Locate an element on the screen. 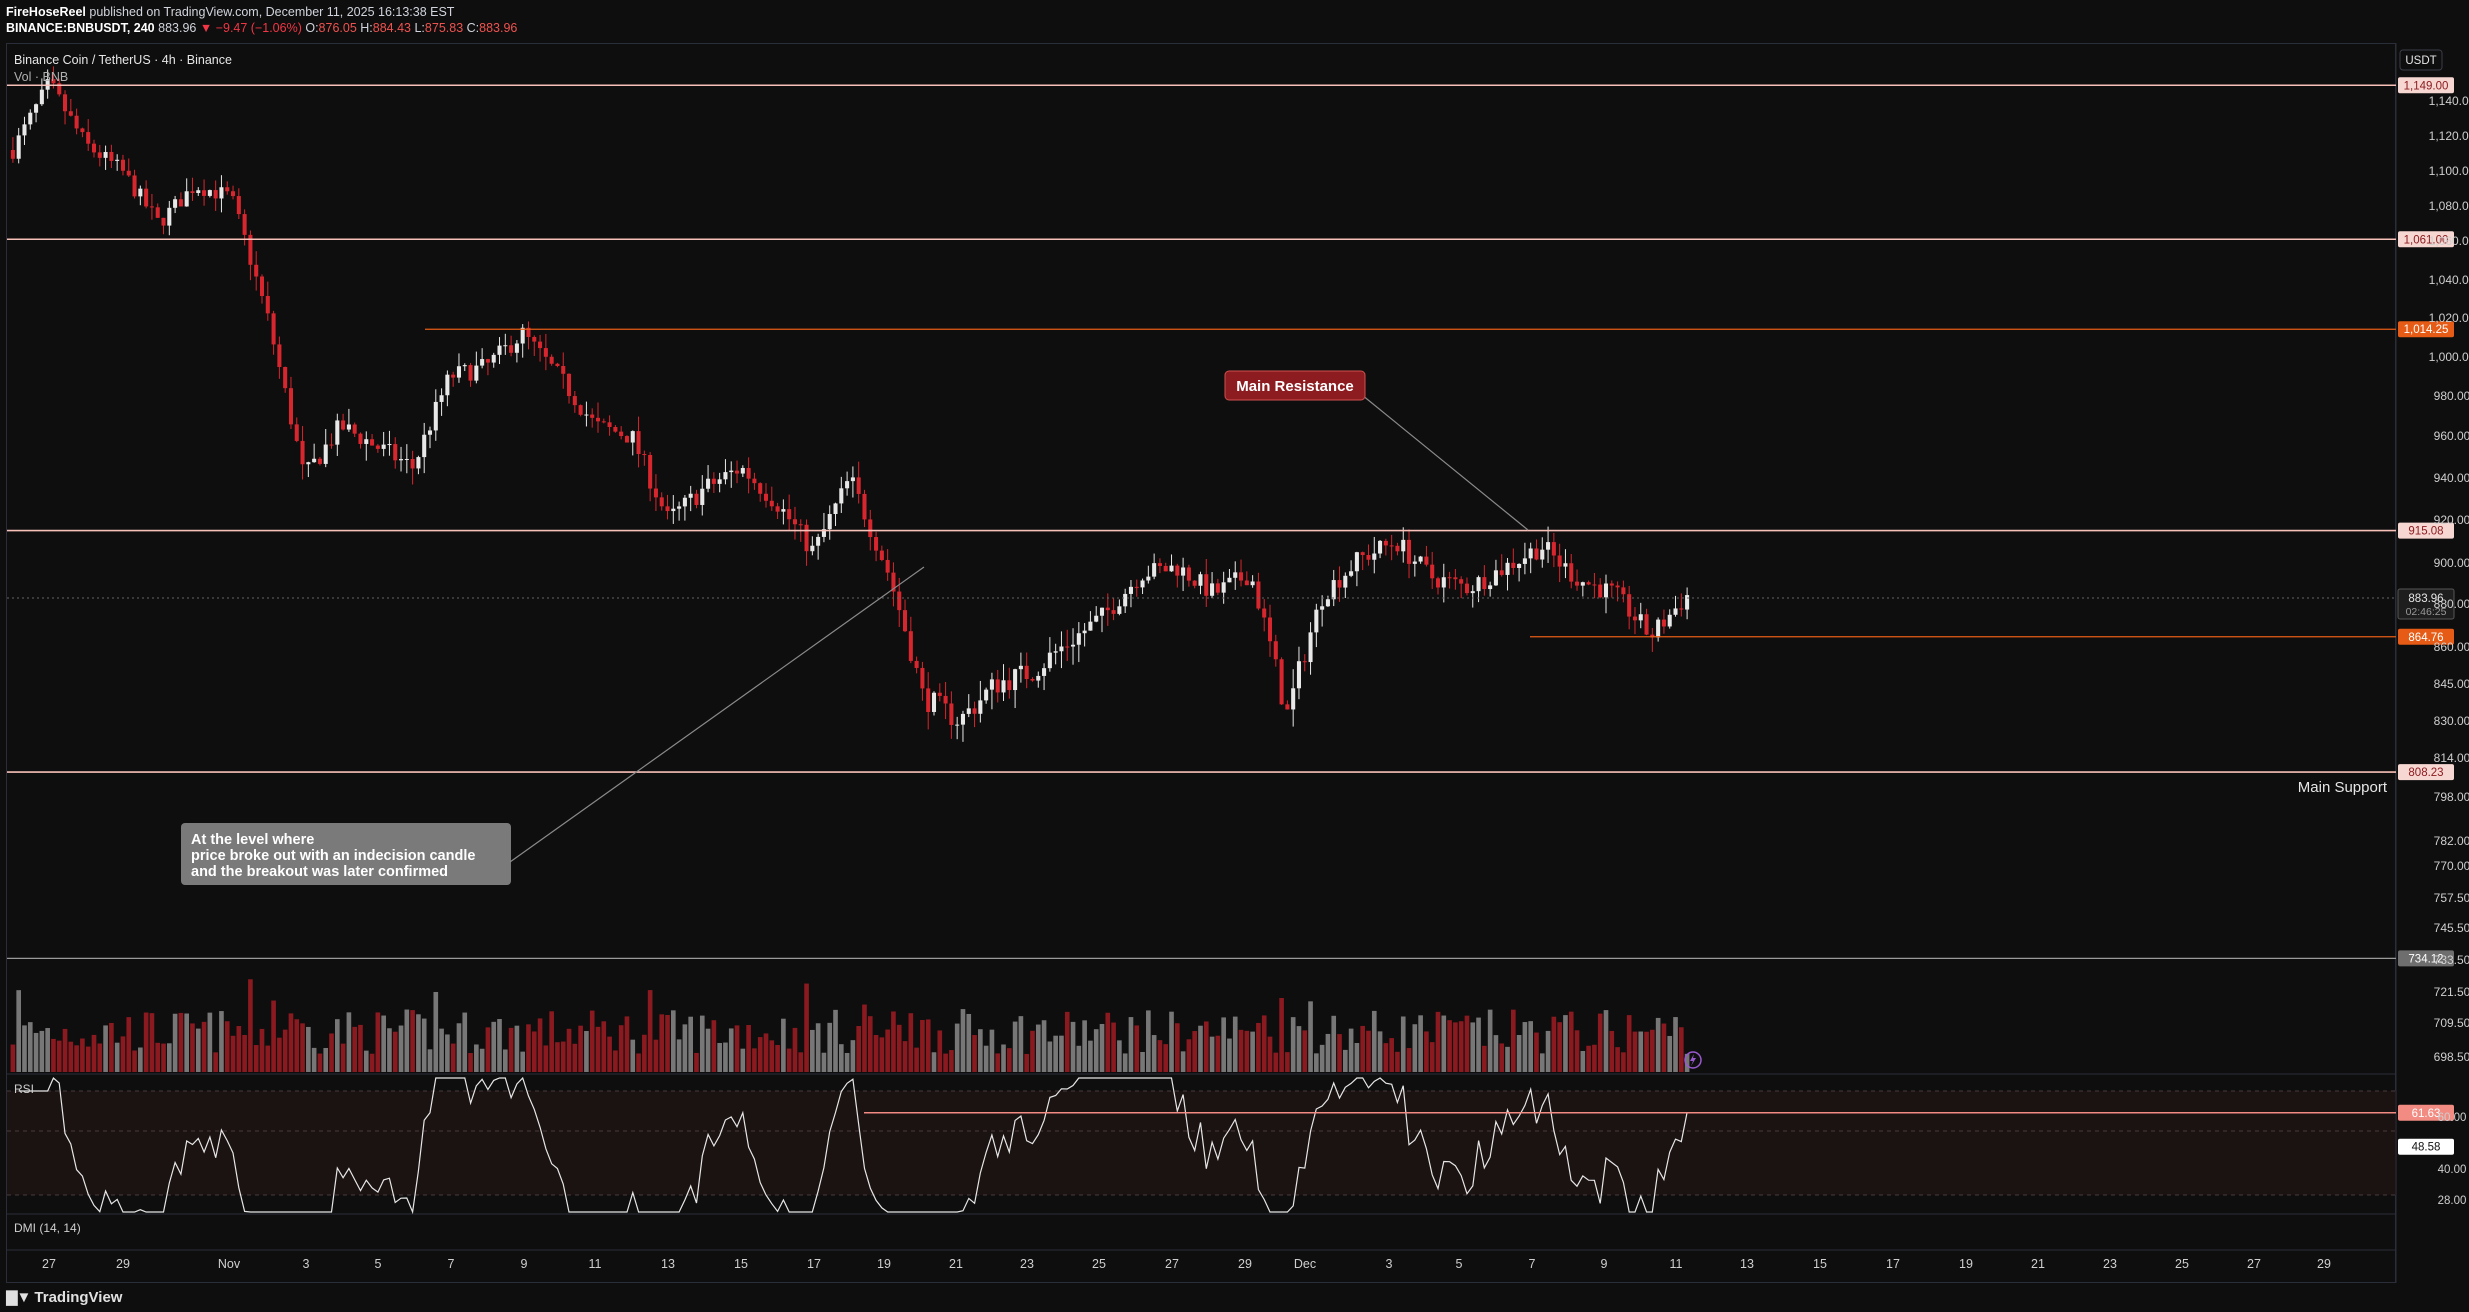  last-price-text: 883.96 is located at coordinates (177, 28).